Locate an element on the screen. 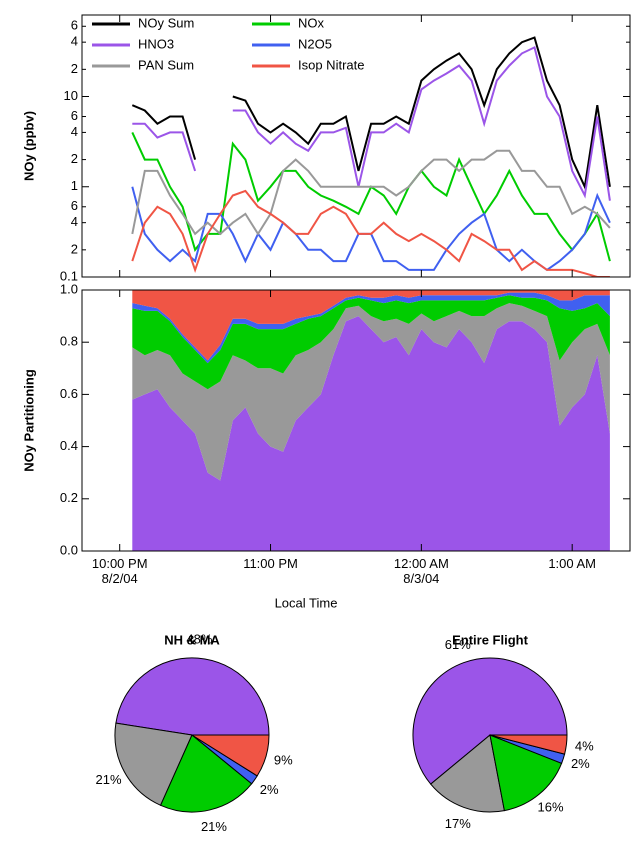 The image size is (633, 856). legend-label: HNO3 is located at coordinates (156, 43).